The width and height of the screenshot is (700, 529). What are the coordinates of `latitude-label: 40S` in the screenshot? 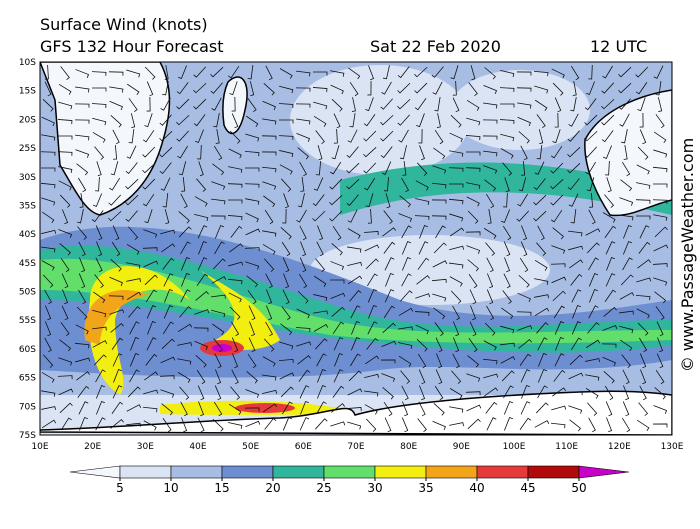 It's located at (27, 235).